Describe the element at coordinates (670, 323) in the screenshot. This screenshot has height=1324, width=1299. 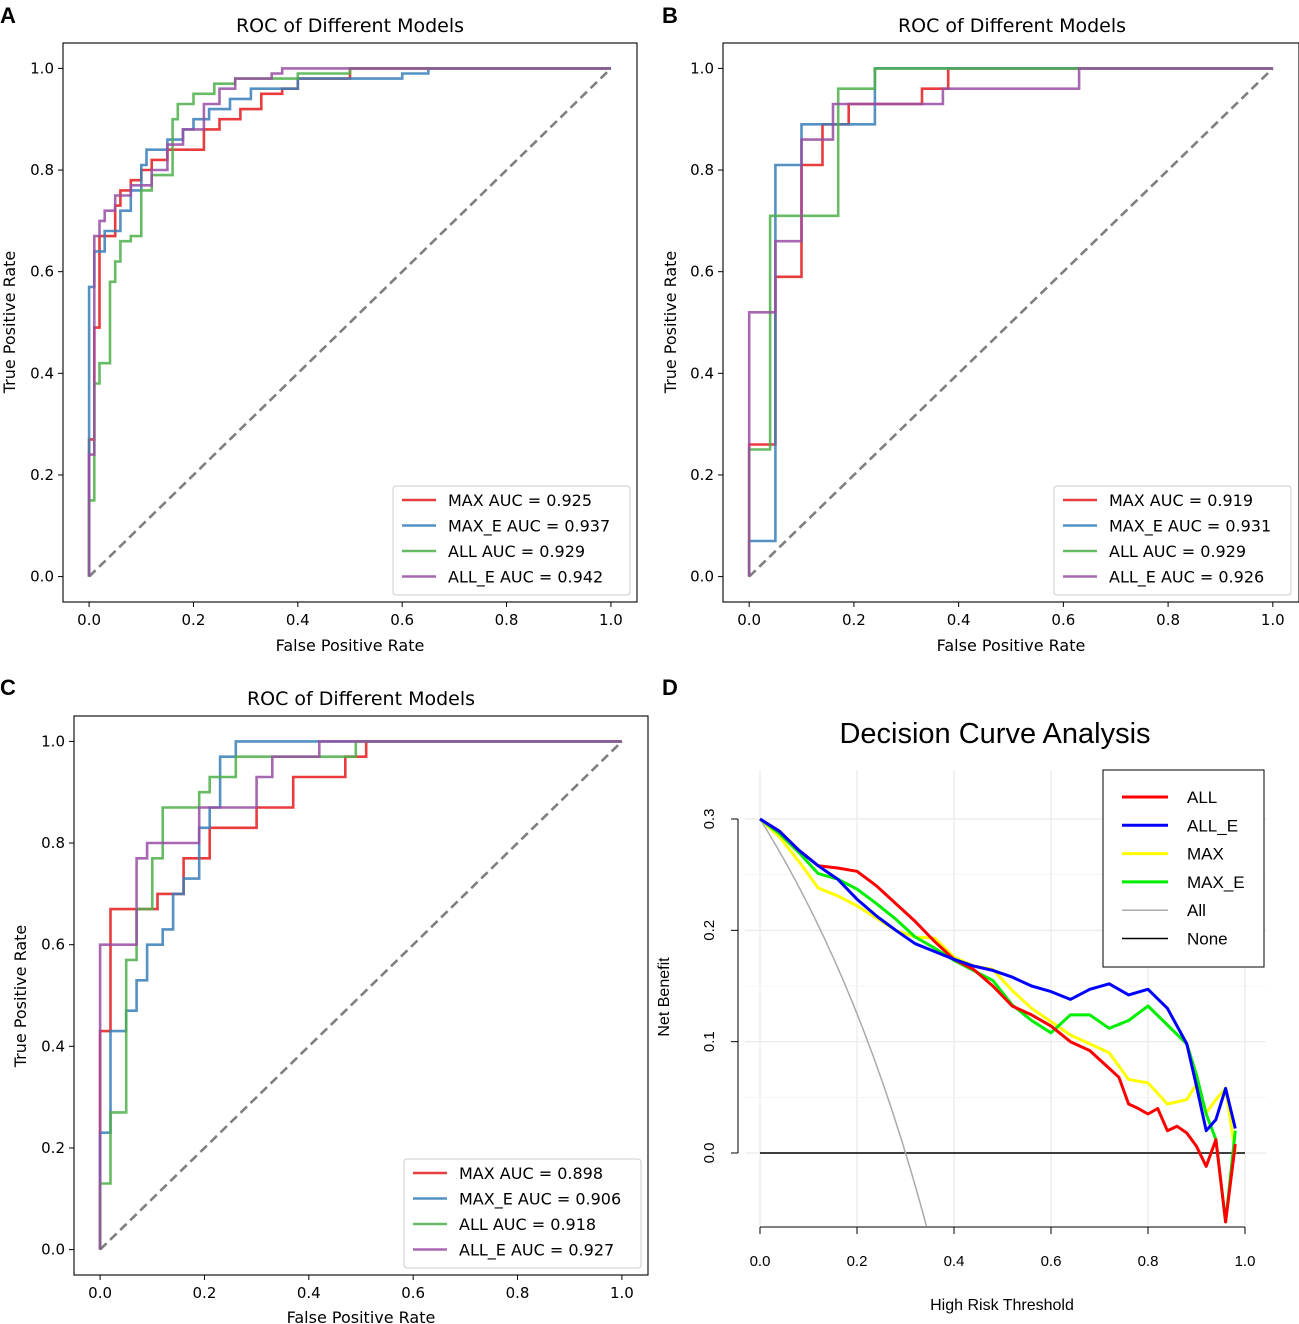
I see `chart-b-ylabel: True Positive Rate` at that location.